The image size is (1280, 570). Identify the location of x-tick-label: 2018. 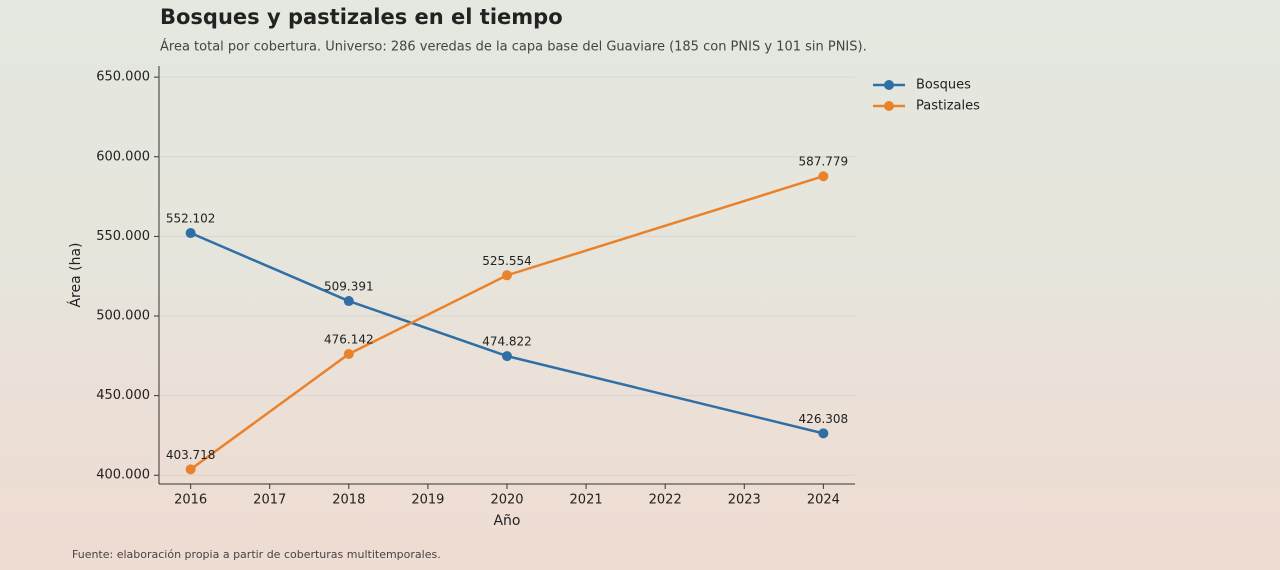
(348, 500).